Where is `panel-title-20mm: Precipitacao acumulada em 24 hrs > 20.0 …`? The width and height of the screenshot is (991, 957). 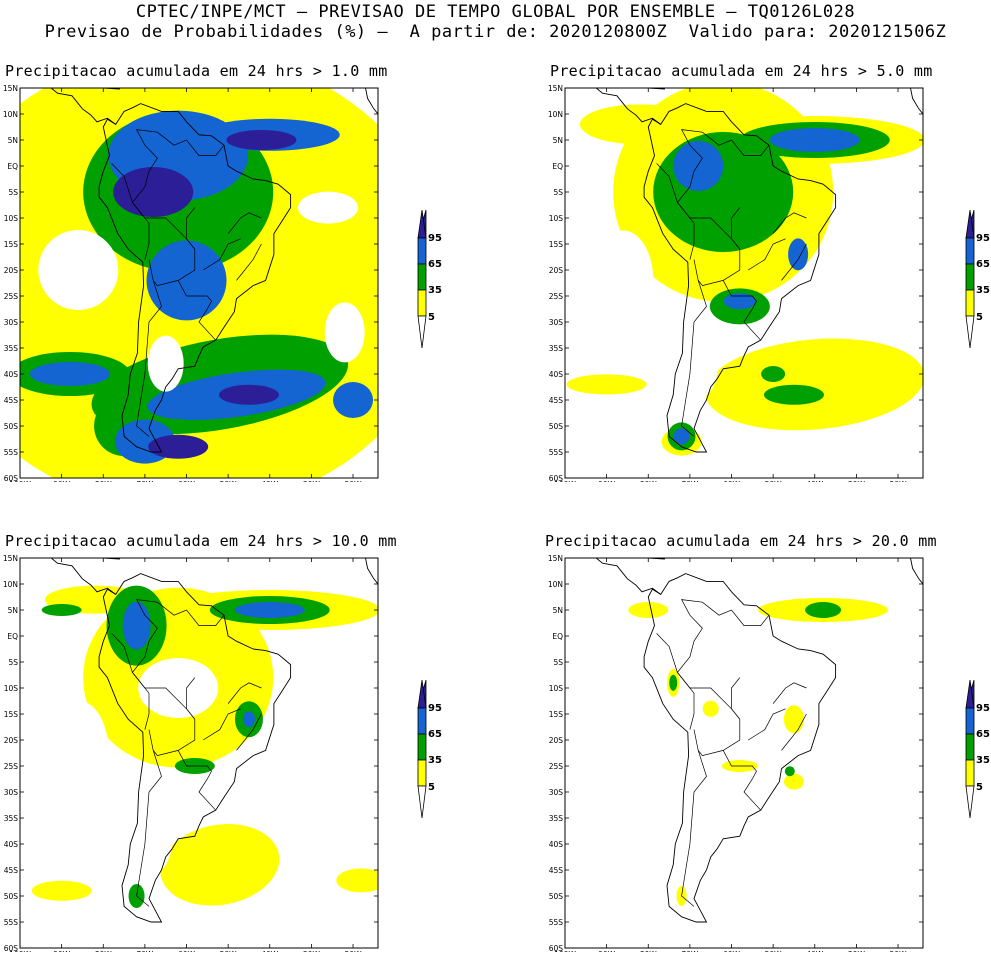
panel-title-20mm: Precipitacao acumulada em 24 hrs > 20.0 … is located at coordinates (741, 541).